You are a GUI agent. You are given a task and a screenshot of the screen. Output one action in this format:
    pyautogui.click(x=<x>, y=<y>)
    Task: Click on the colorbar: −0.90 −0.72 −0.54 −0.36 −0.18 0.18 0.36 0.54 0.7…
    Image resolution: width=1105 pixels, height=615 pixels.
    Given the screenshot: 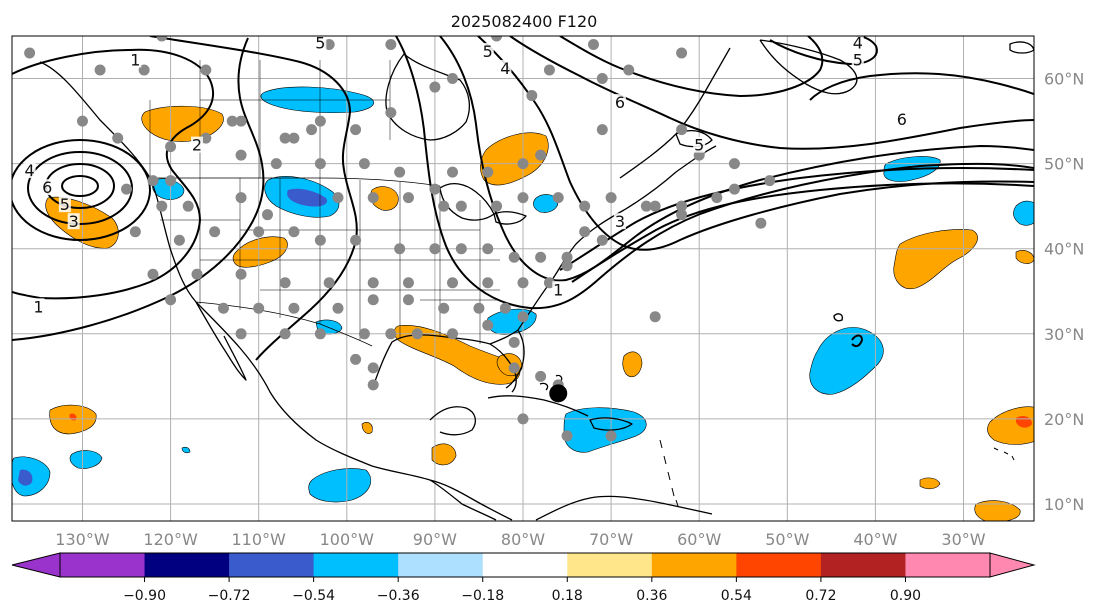 What is the action you would take?
    pyautogui.click(x=523, y=578)
    